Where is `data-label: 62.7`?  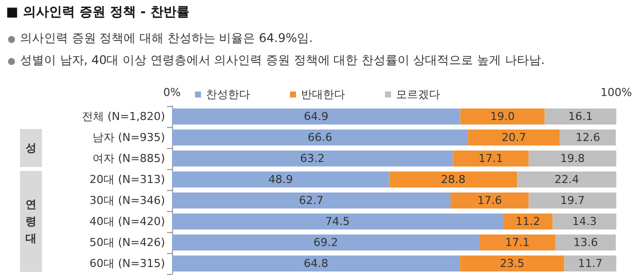
data-label: 62.7 is located at coordinates (311, 200).